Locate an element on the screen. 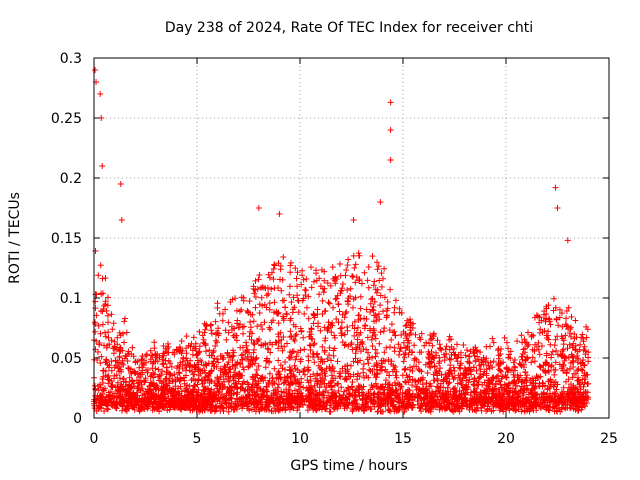 The height and width of the screenshot is (480, 640). y-tick-label: 0.25 is located at coordinates (66, 119).